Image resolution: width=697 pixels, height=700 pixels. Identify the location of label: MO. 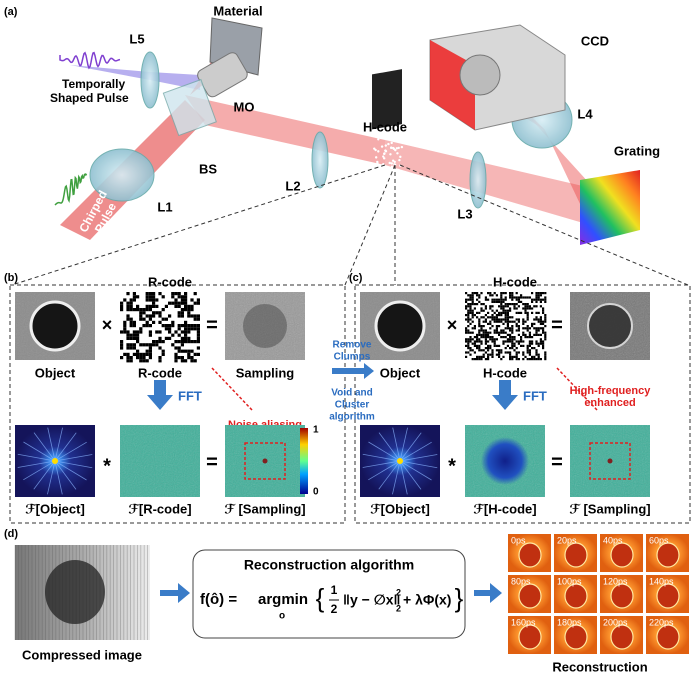
(244, 106).